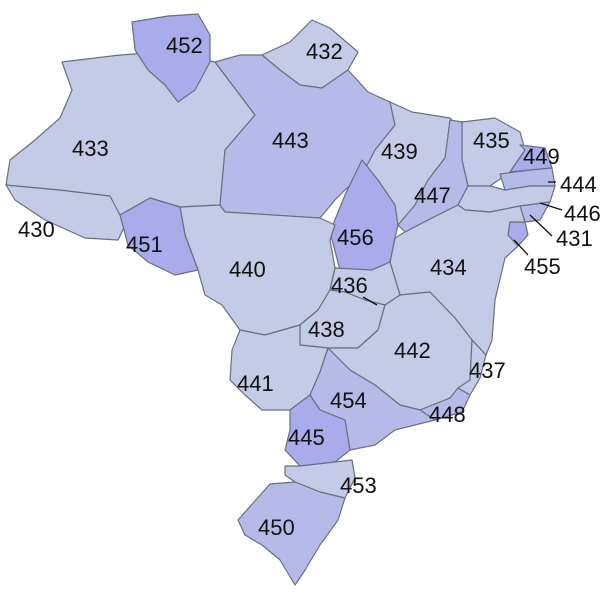  What do you see at coordinates (349, 285) in the screenshot?
I see `label-436: 436` at bounding box center [349, 285].